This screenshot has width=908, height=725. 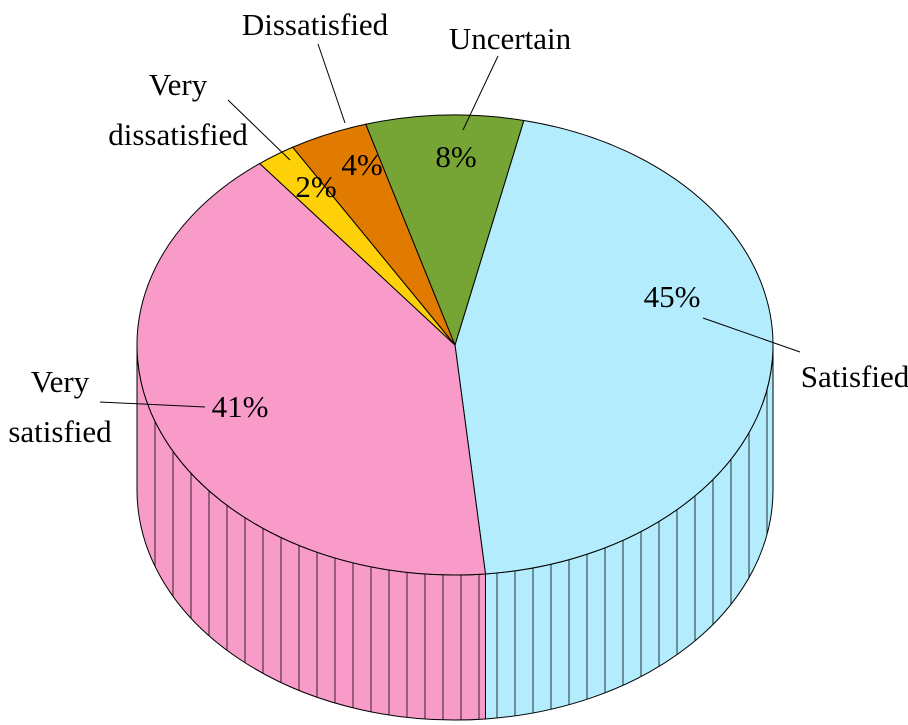 I want to click on value-label: 8%, so click(x=455, y=156).